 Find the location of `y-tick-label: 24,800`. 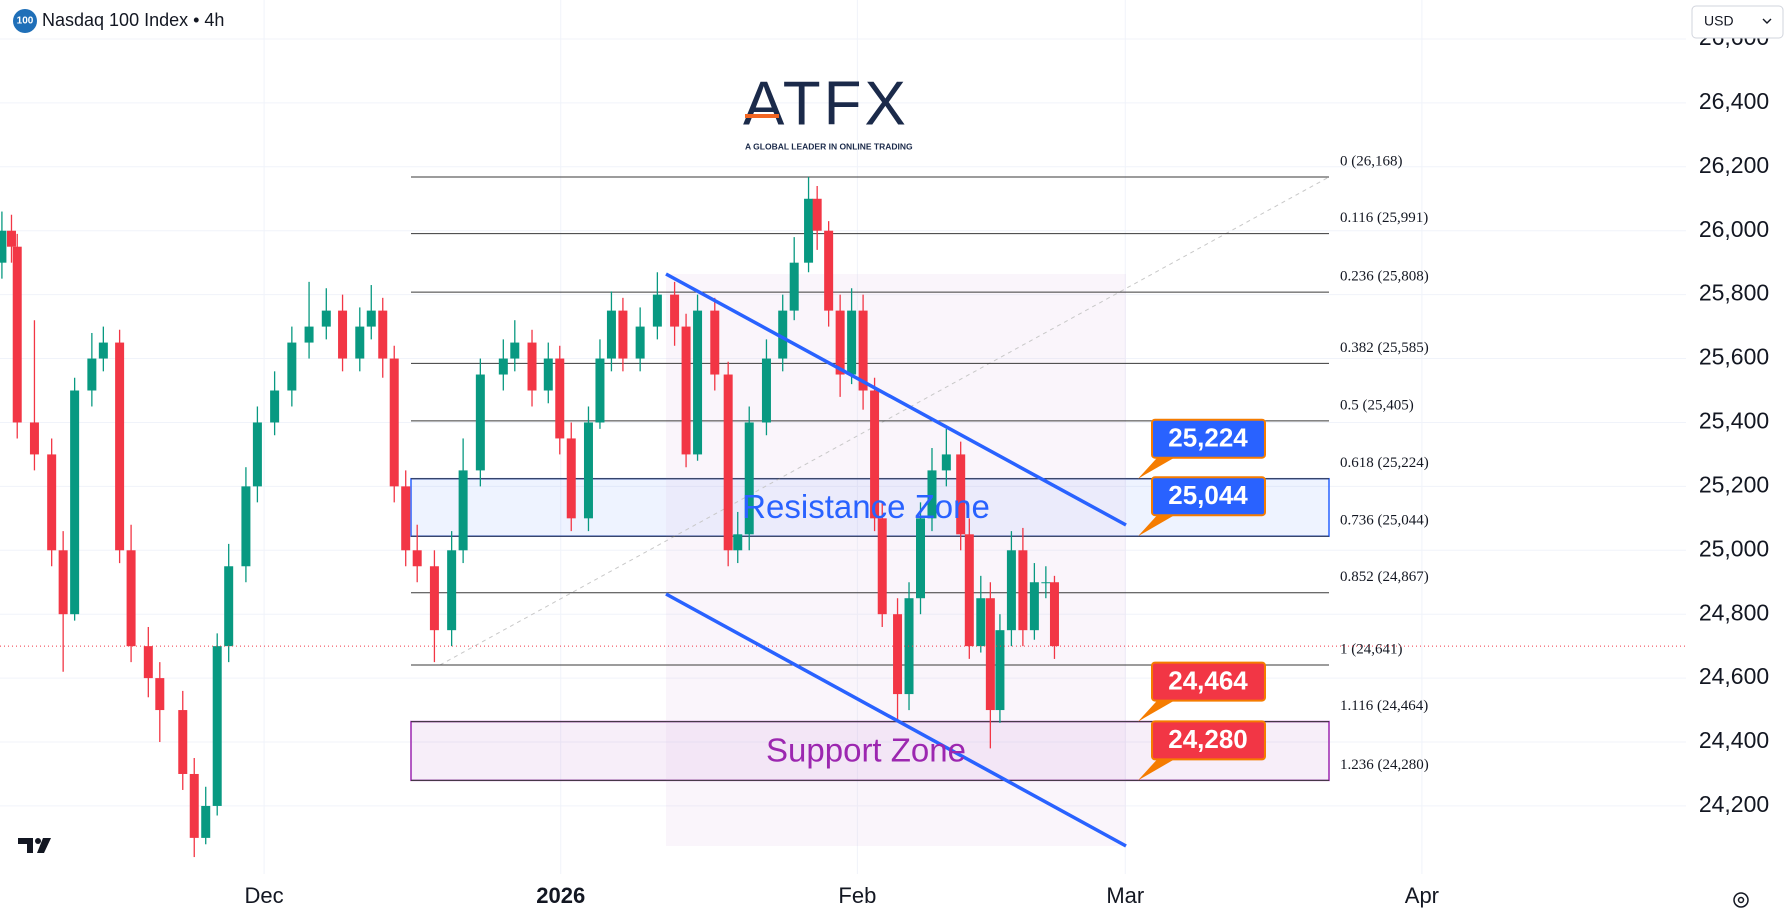

y-tick-label: 24,800 is located at coordinates (1734, 612).